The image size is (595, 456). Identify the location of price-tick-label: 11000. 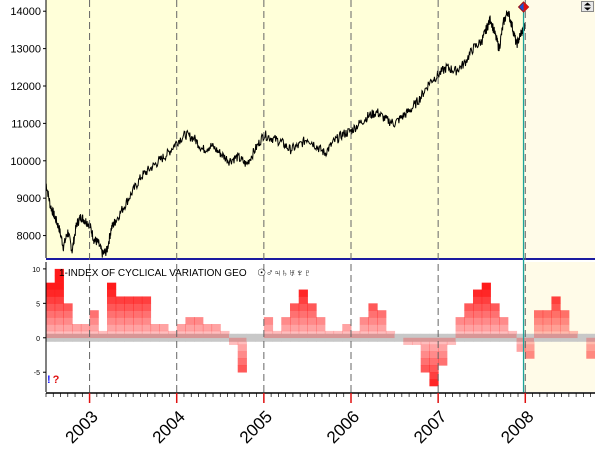
(26, 124).